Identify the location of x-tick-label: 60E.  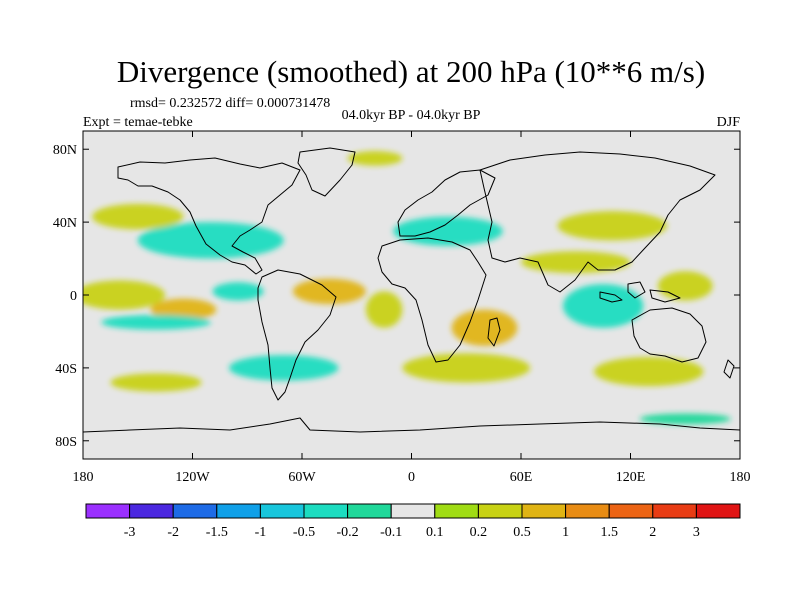
(521, 477).